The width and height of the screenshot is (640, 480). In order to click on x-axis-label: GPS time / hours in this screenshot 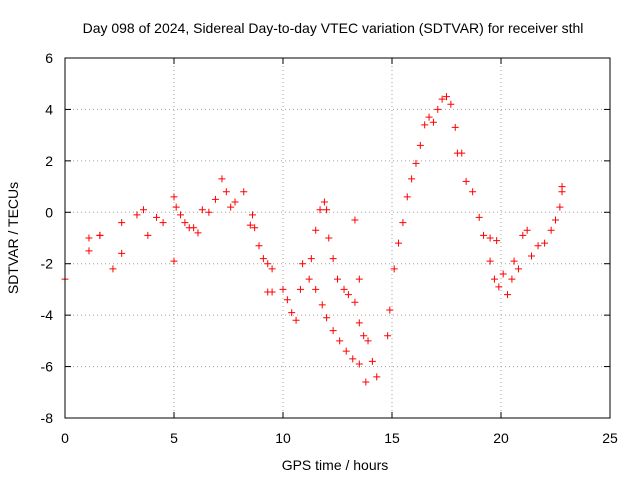, I will do `click(335, 465)`.